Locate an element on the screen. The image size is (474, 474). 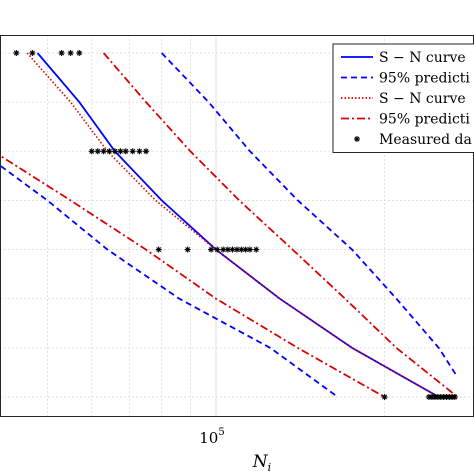
x-tick-labels: 105 is located at coordinates (211, 437).